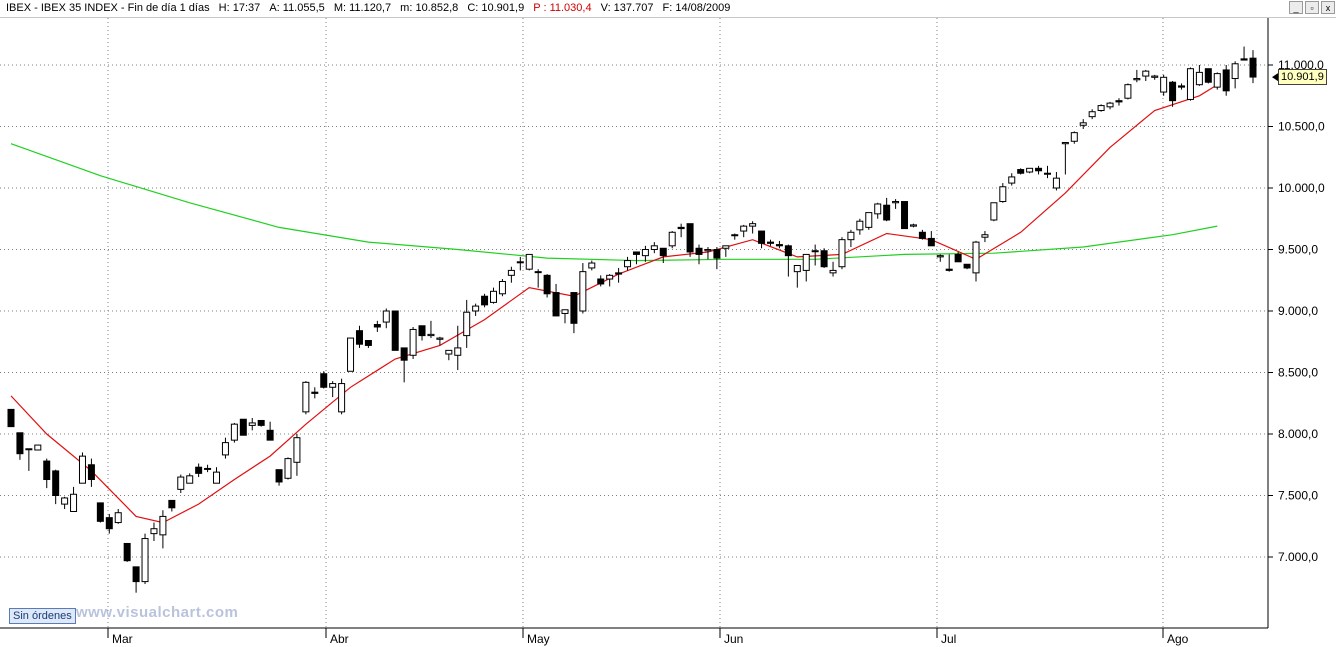  What do you see at coordinates (108, 8) in the screenshot?
I see `instrument-label: IBEX - IBEX 35 INDEX - Fin de día 1 días` at bounding box center [108, 8].